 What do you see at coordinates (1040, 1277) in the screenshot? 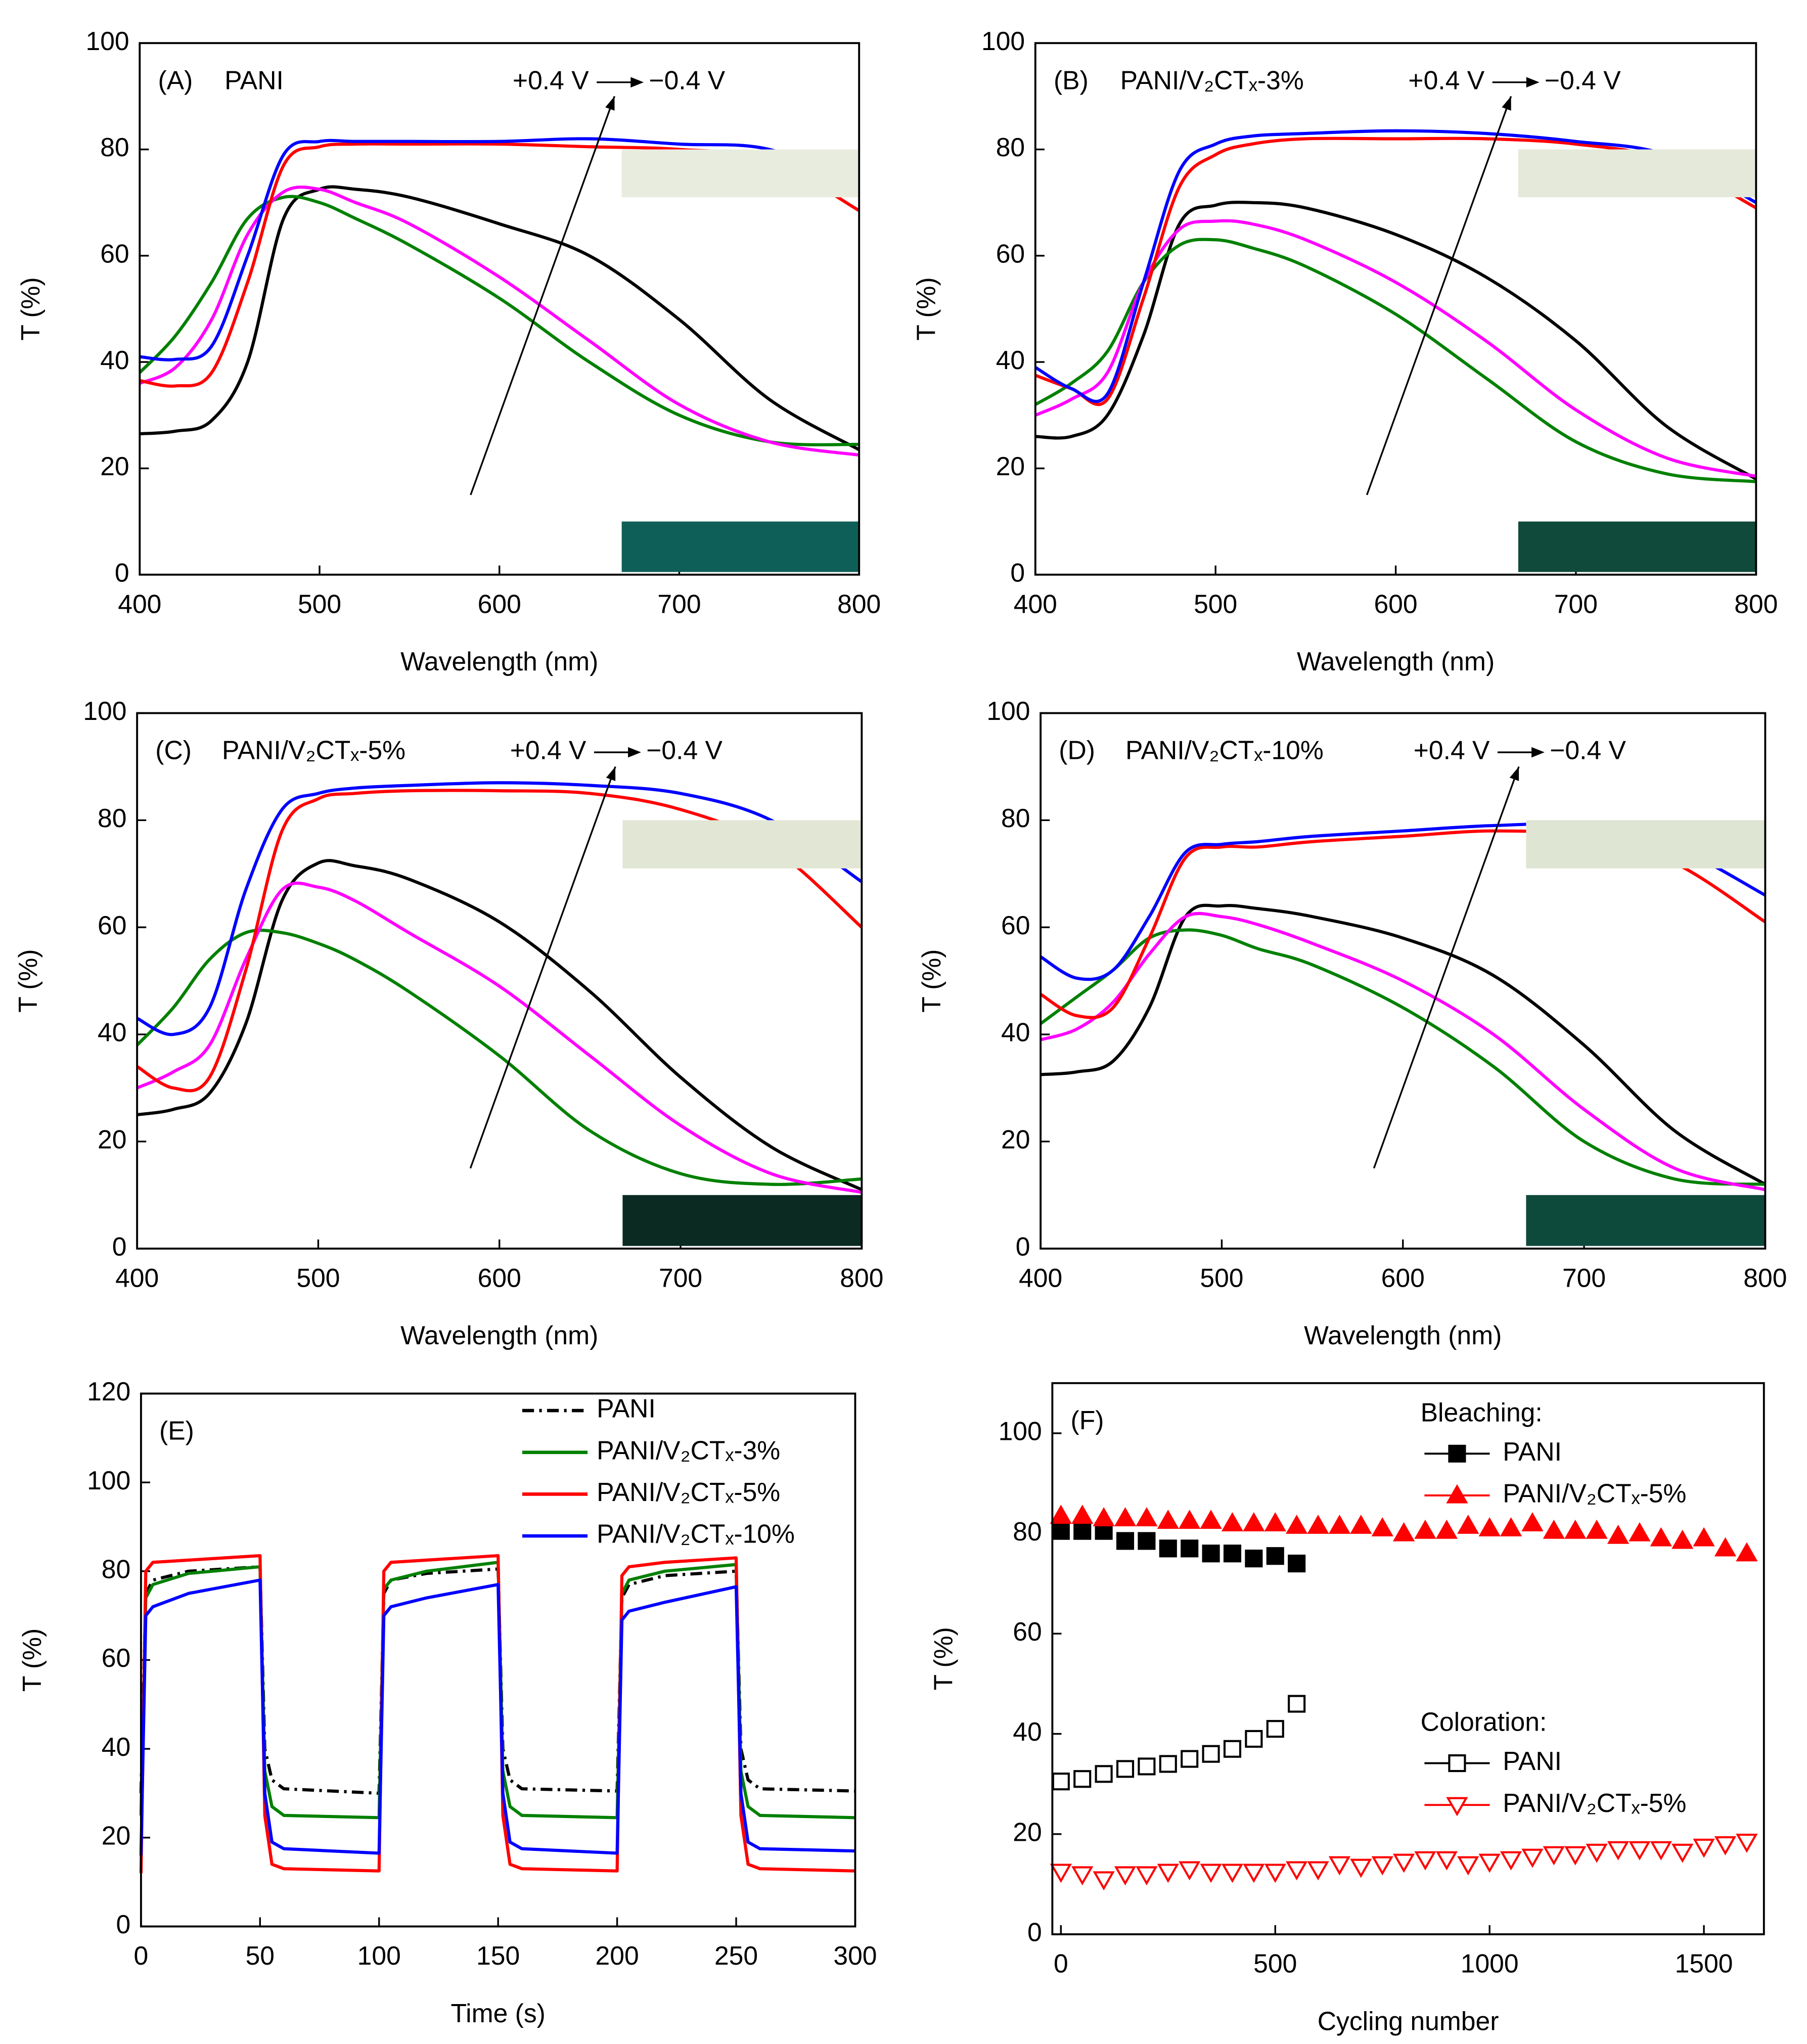
I see `x-tick-label: 400` at bounding box center [1040, 1277].